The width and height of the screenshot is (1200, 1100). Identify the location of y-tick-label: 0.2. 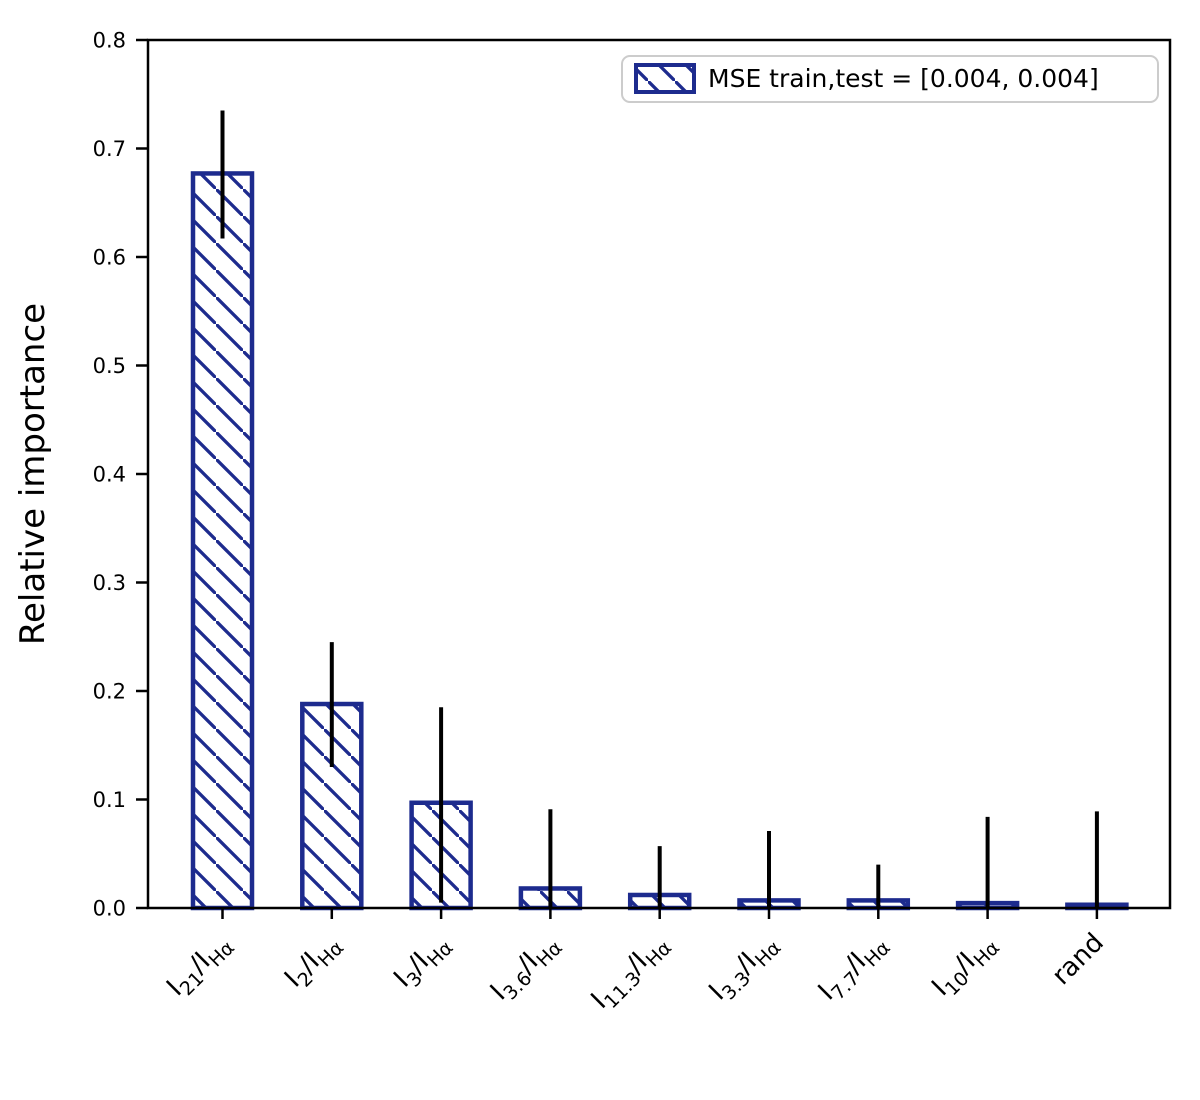
(109, 692).